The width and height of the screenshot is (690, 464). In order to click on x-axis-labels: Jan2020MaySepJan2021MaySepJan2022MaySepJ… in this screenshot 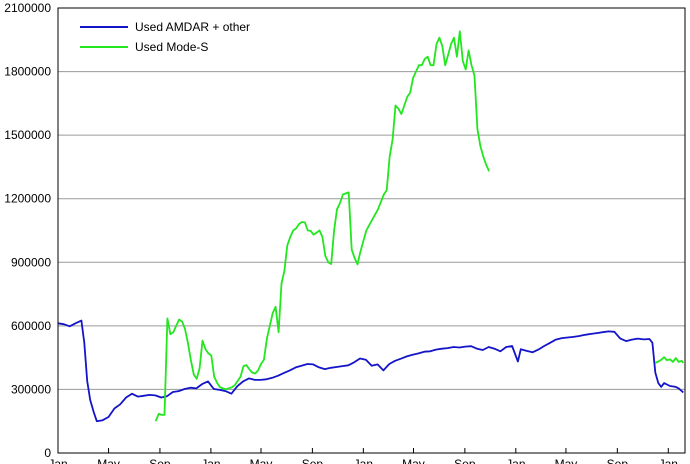, I will do `click(363, 456)`.